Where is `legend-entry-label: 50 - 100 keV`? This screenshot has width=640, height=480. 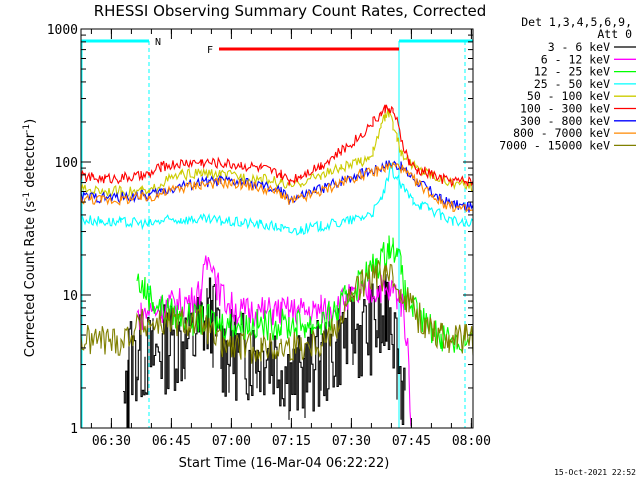 legend-entry-label: 50 - 100 keV is located at coordinates (568, 96).